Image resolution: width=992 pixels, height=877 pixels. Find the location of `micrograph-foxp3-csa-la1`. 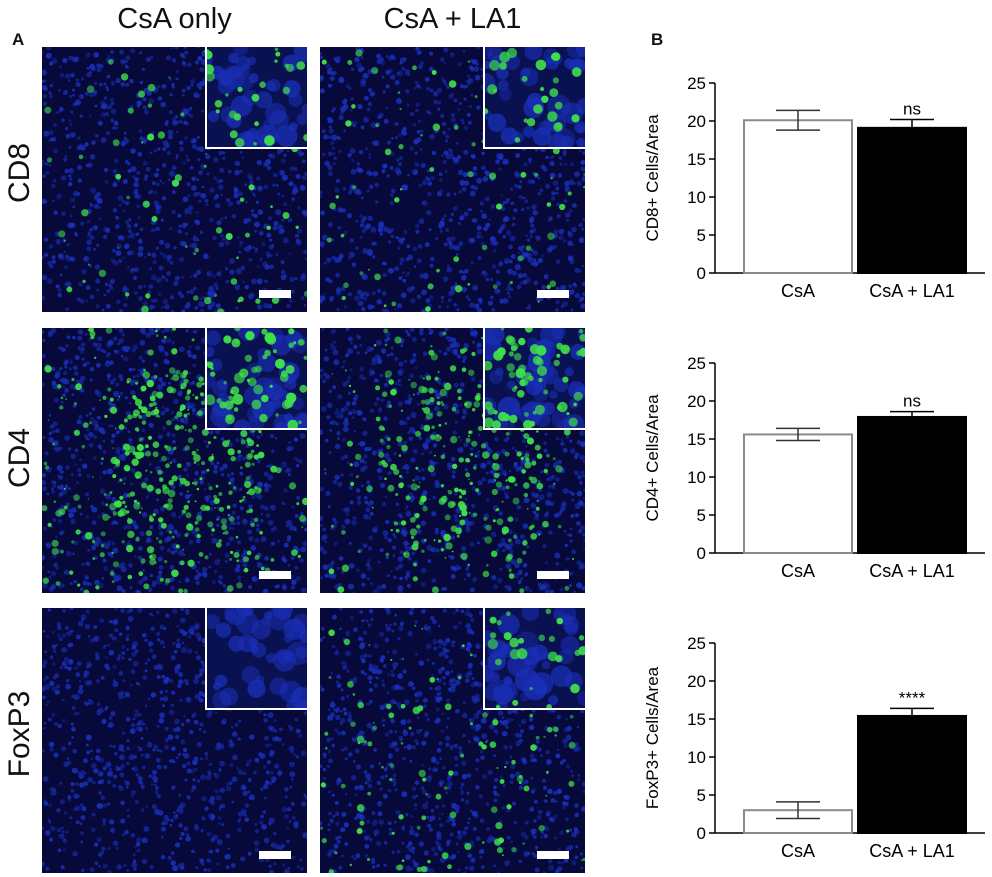

micrograph-foxp3-csa-la1 is located at coordinates (452, 740).